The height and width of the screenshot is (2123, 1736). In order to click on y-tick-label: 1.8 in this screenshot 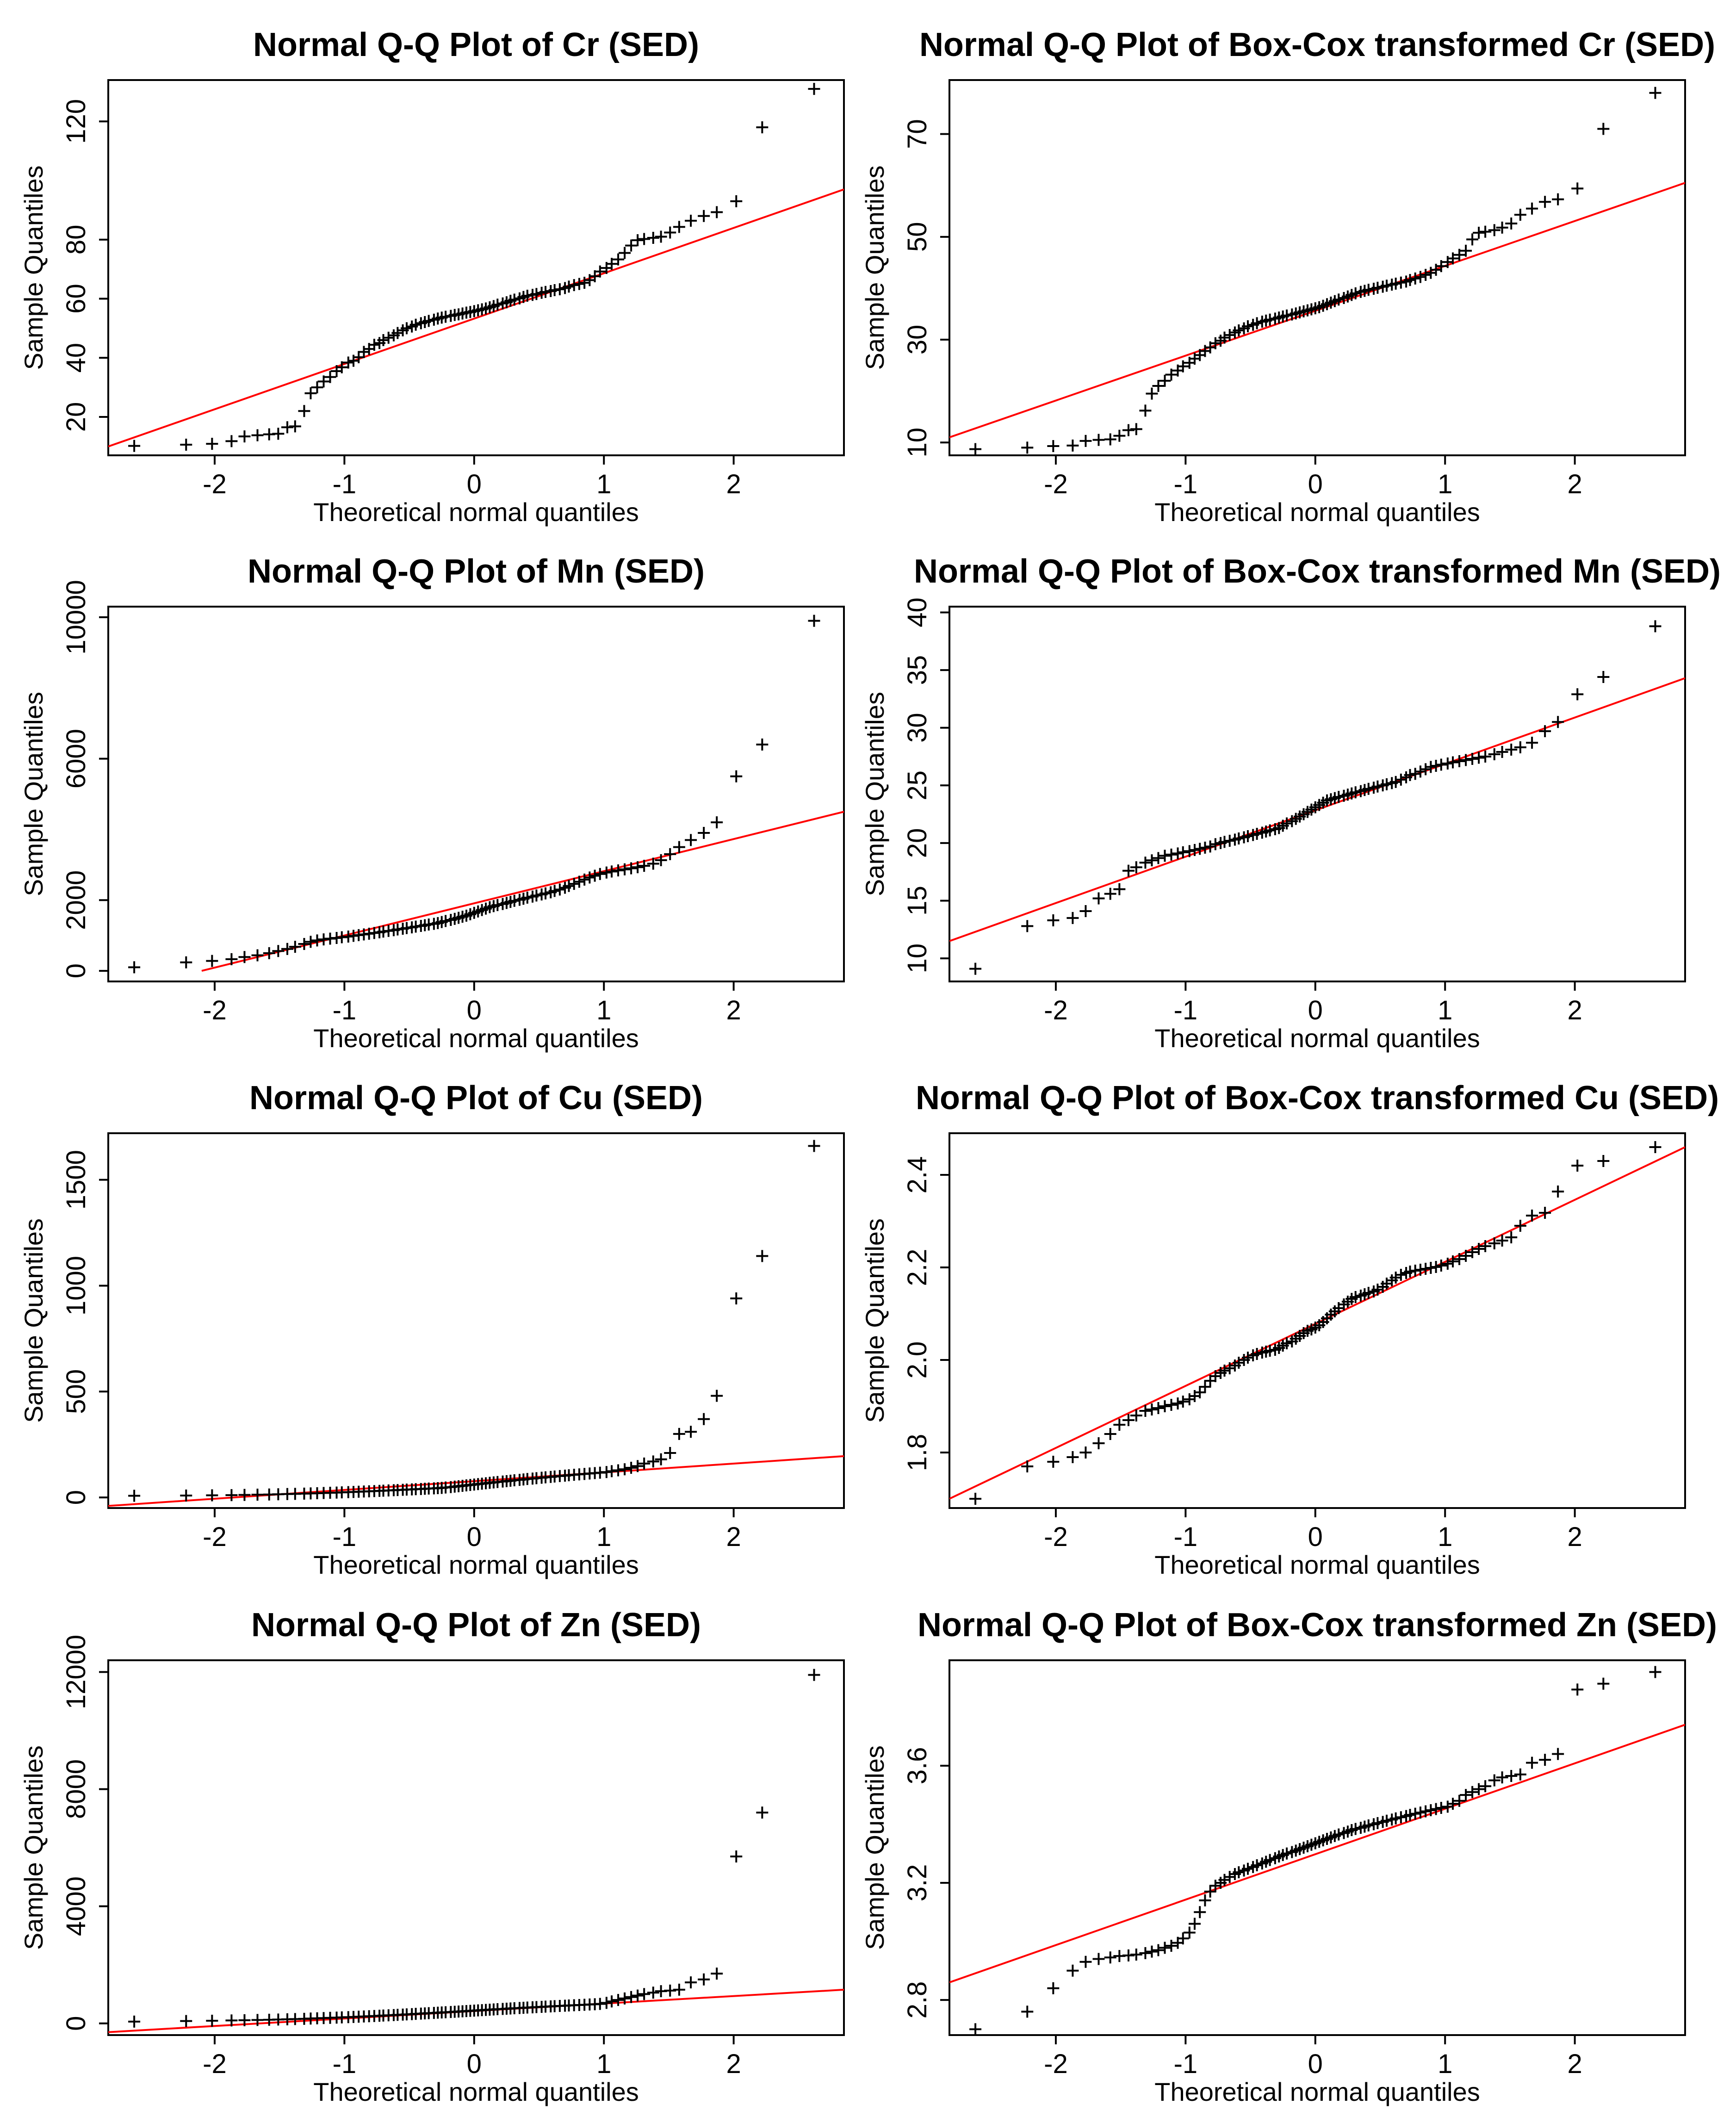, I will do `click(917, 1453)`.